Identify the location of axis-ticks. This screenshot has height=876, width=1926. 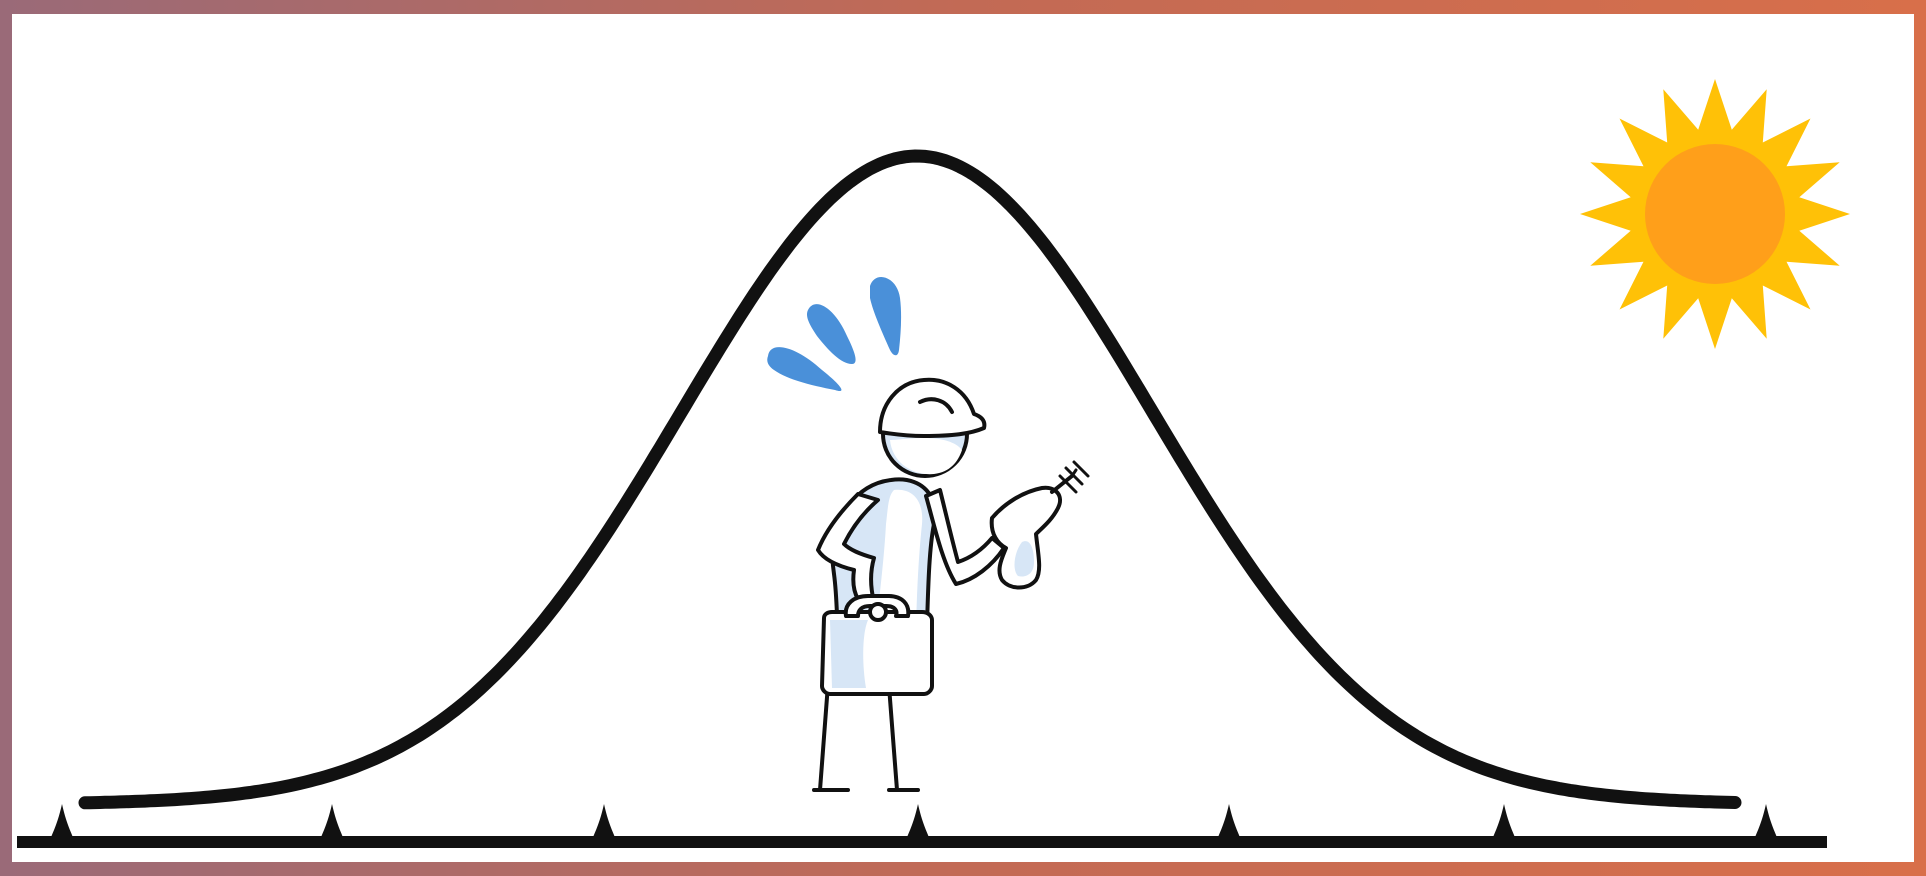
(914, 823).